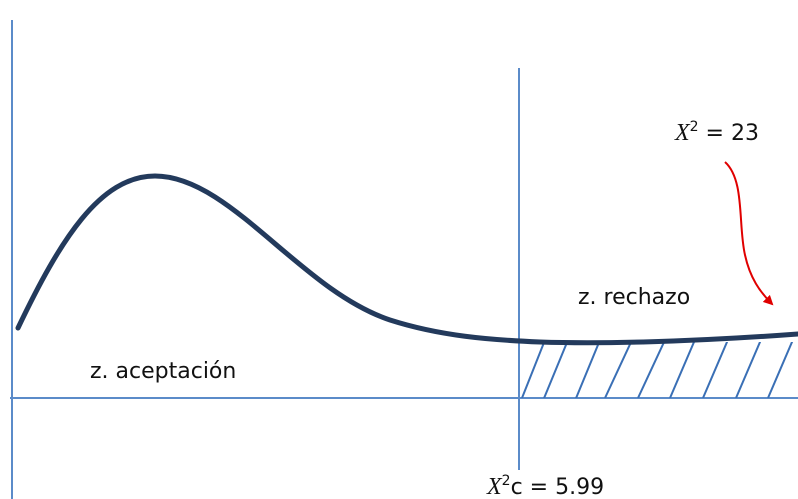 This screenshot has width=798, height=499. I want to click on critical-label: X2c = 5.99, so click(538, 486).